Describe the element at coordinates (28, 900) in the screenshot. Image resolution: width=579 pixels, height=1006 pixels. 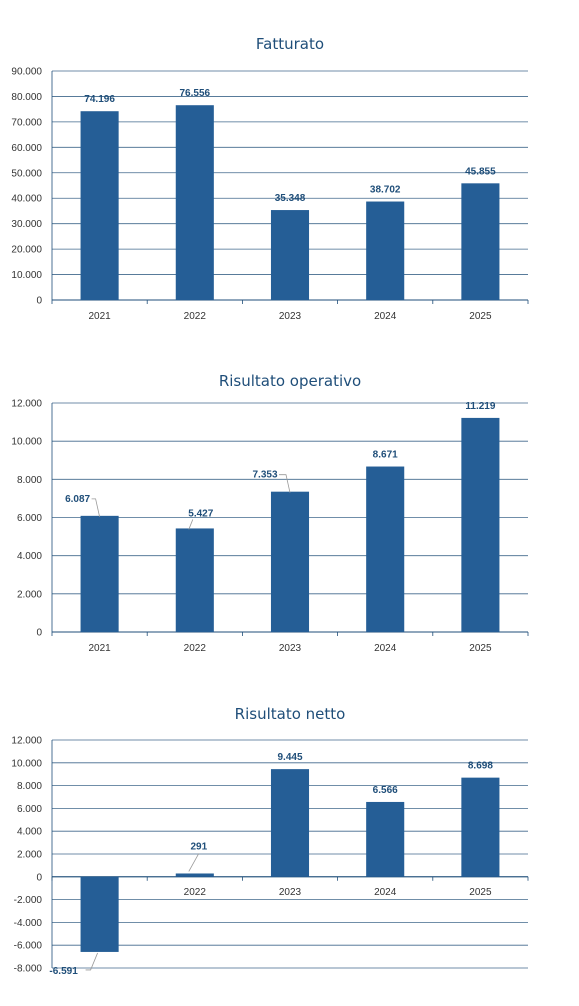
I see `y-tick-label: -2.000` at that location.